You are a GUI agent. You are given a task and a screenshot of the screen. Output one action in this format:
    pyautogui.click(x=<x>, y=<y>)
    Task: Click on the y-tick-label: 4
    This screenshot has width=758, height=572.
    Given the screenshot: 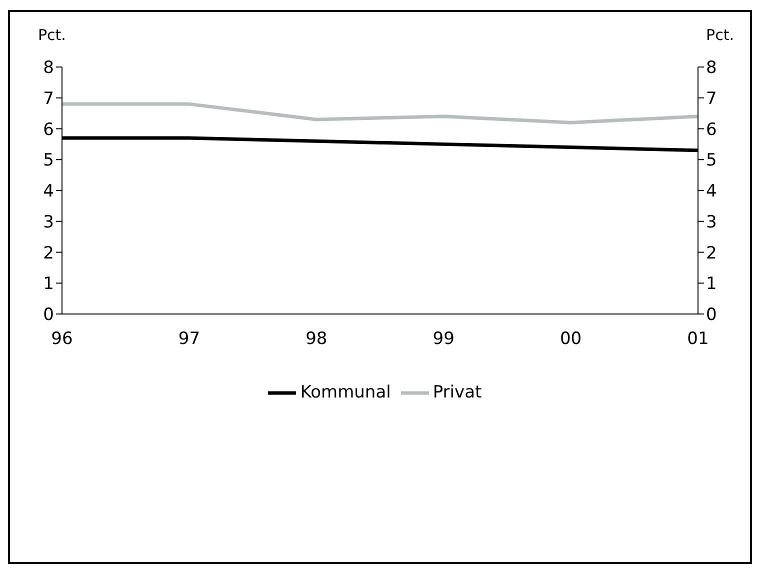 What is the action you would take?
    pyautogui.click(x=48, y=192)
    